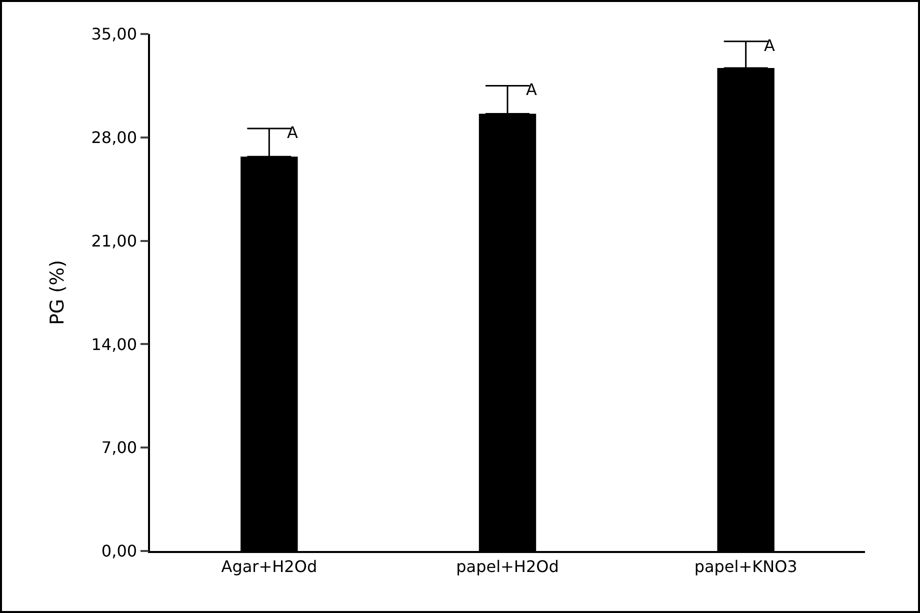 This screenshot has width=920, height=613. What do you see at coordinates (114, 137) in the screenshot?
I see `y-tick-label: 28,00` at bounding box center [114, 137].